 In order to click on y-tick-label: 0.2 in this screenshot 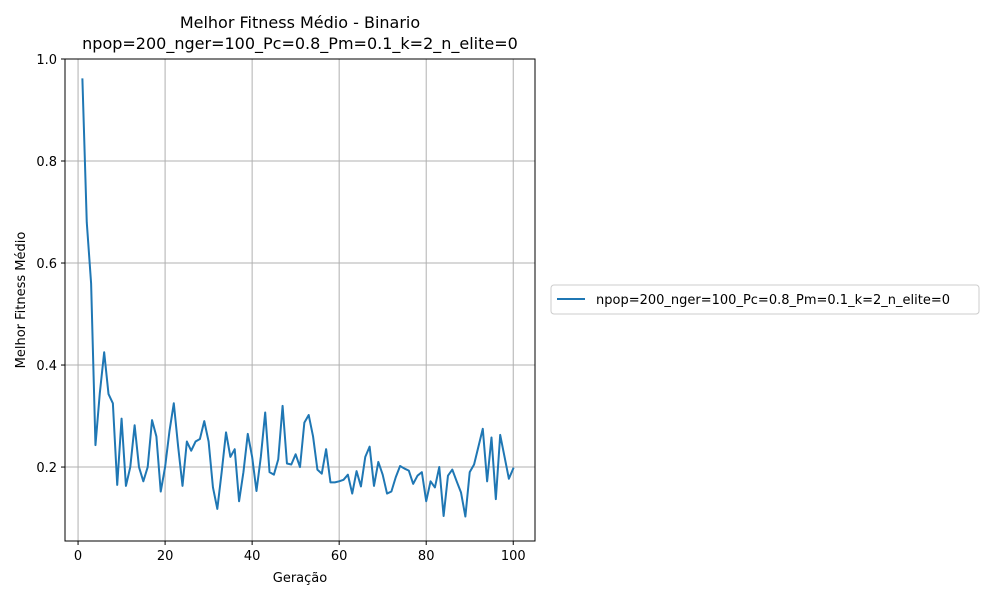, I will do `click(46, 468)`.